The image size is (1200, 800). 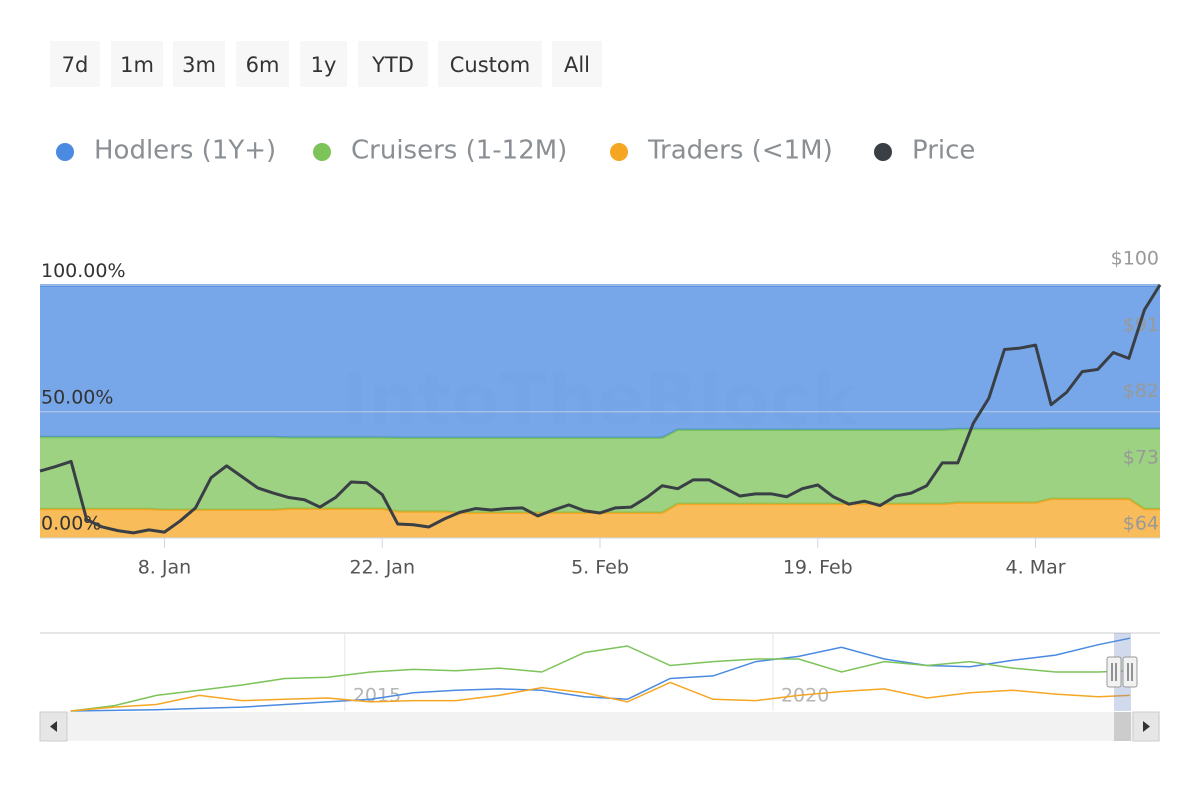 What do you see at coordinates (818, 568) in the screenshot?
I see `x-tick-label: 19. Feb` at bounding box center [818, 568].